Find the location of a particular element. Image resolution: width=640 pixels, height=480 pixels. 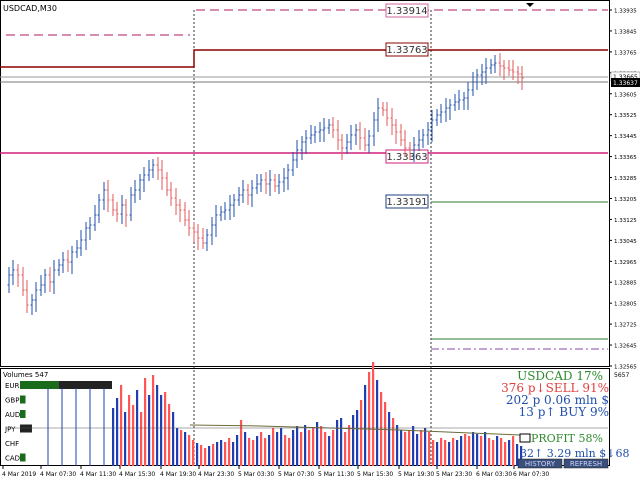

currency-label: AUD is located at coordinates (12, 415).